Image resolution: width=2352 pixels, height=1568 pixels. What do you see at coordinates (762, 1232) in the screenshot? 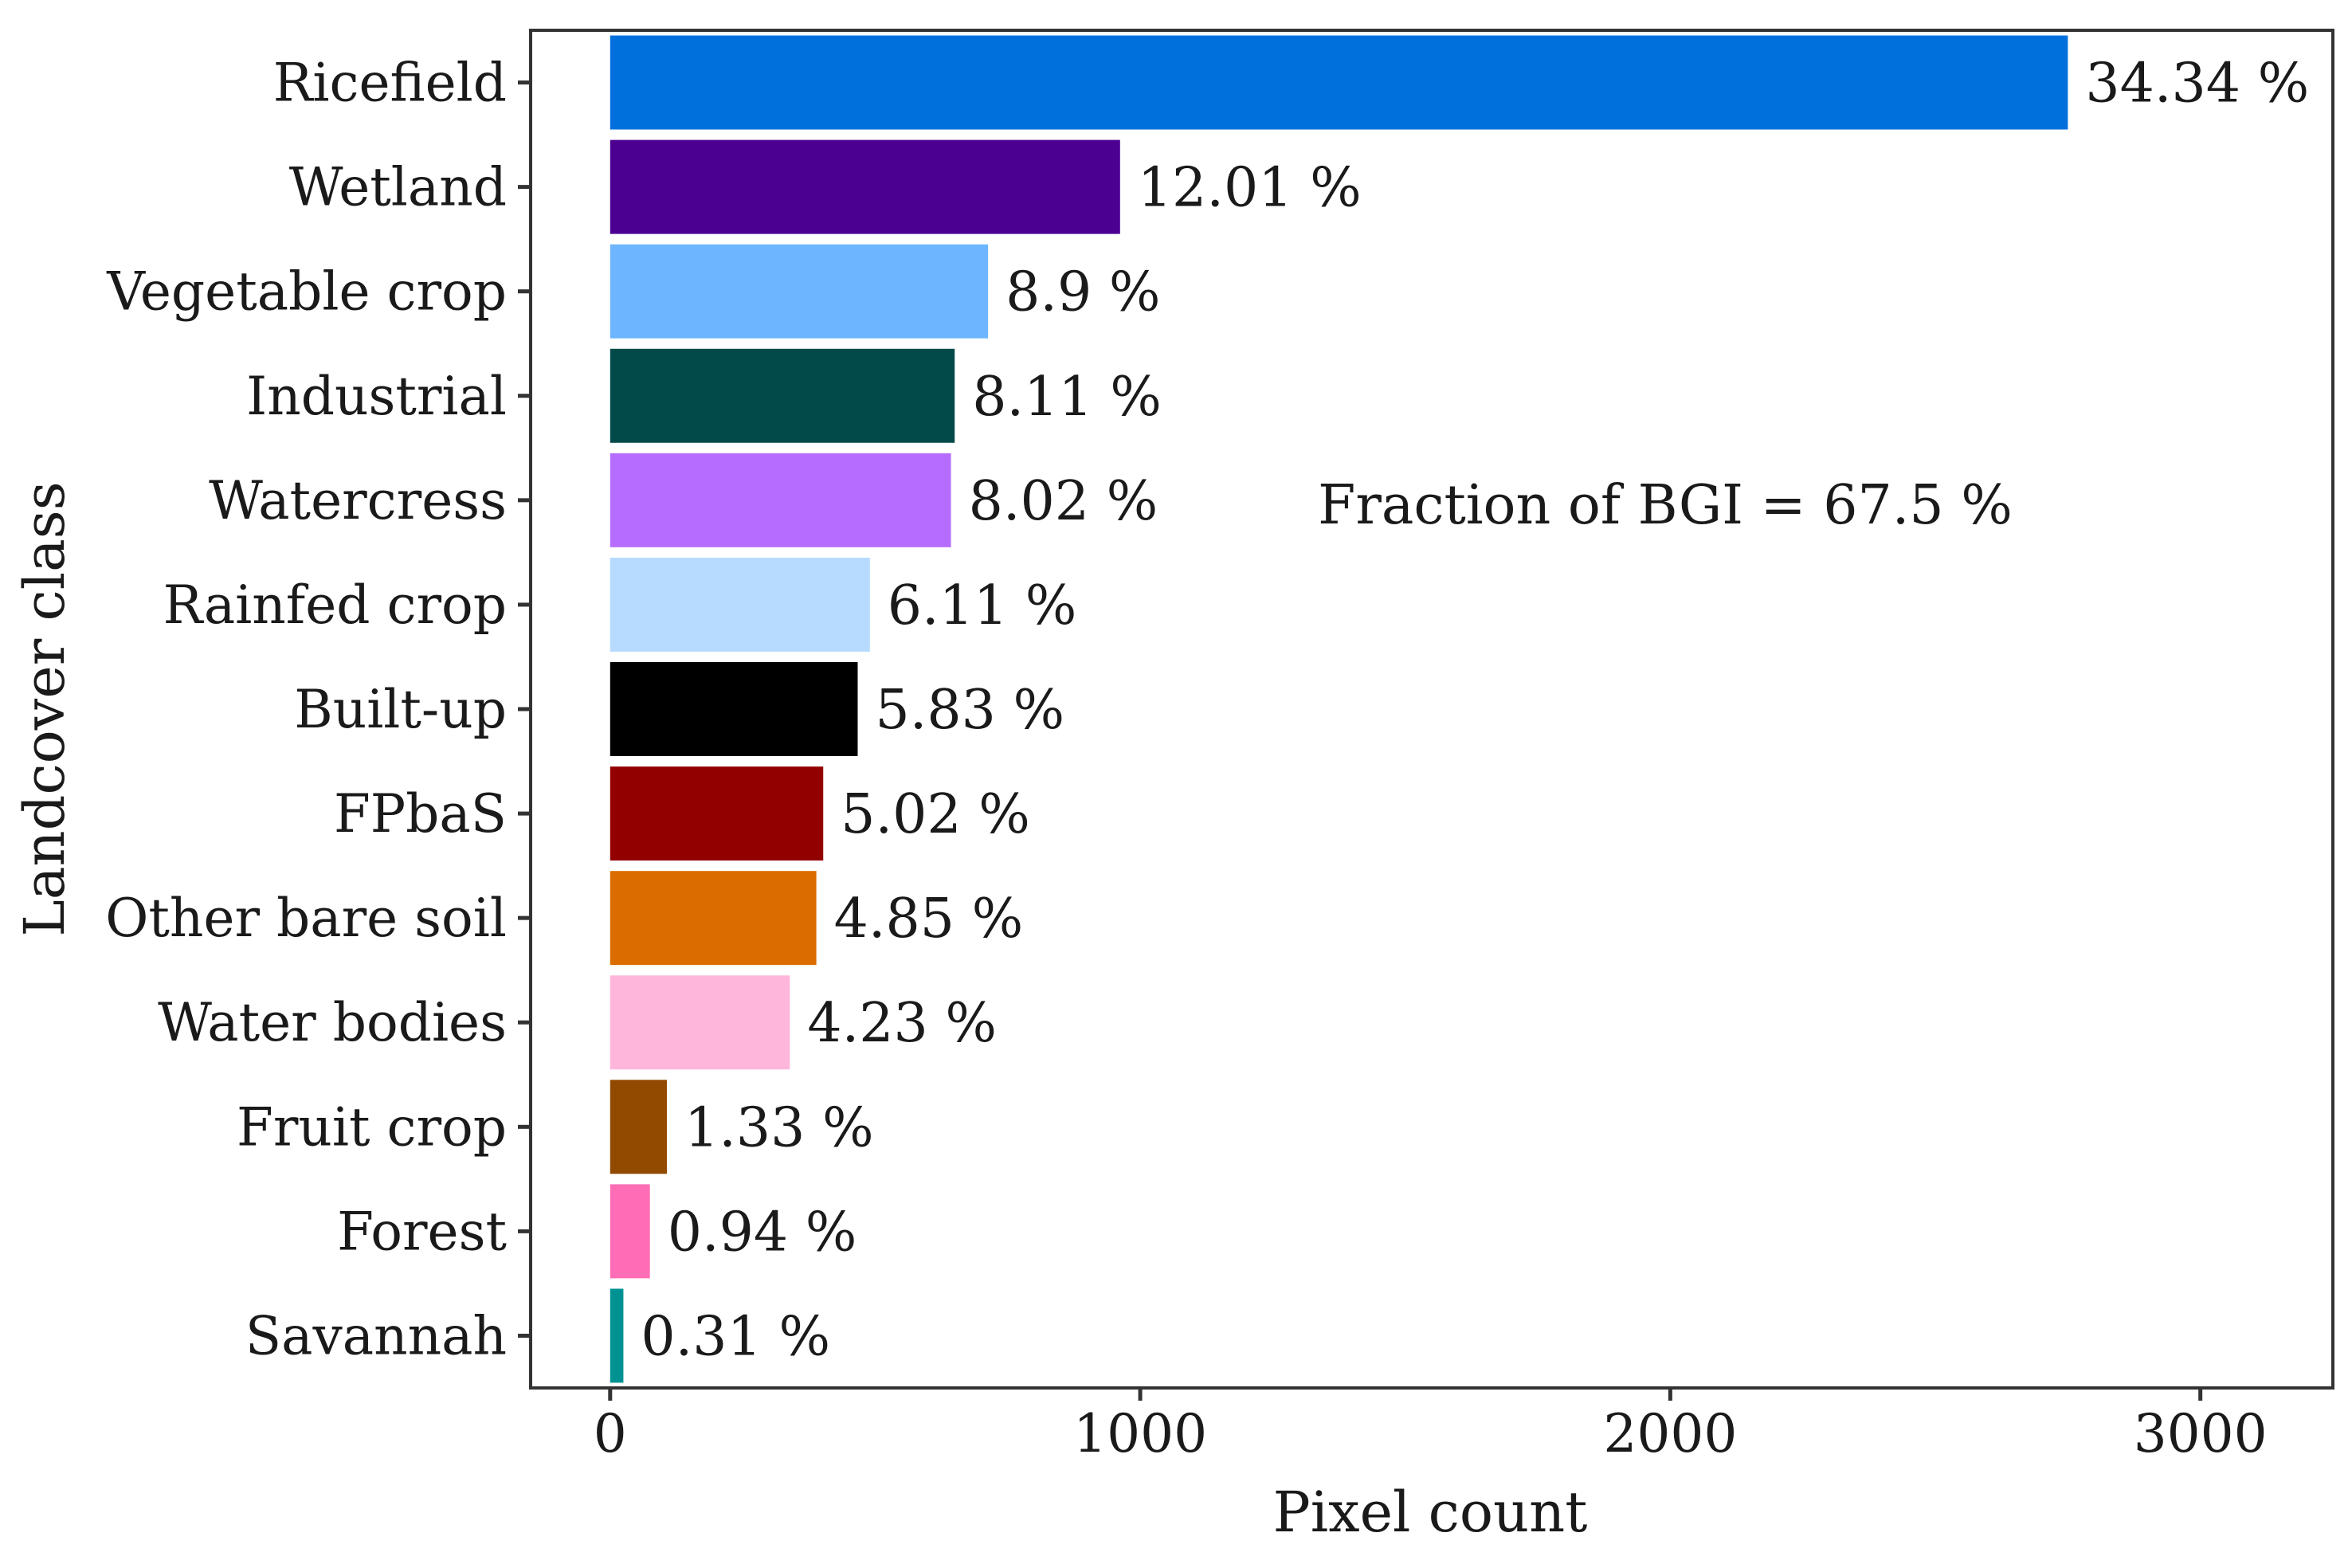
I see `bar-value-label-11: 0.94 %` at bounding box center [762, 1232].